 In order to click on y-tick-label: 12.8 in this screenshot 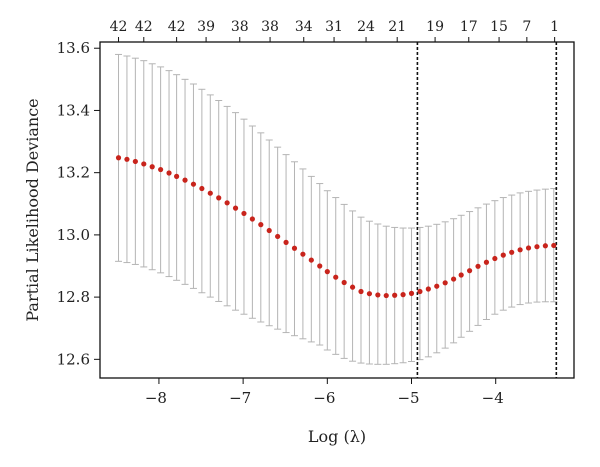, I will do `click(73, 297)`.